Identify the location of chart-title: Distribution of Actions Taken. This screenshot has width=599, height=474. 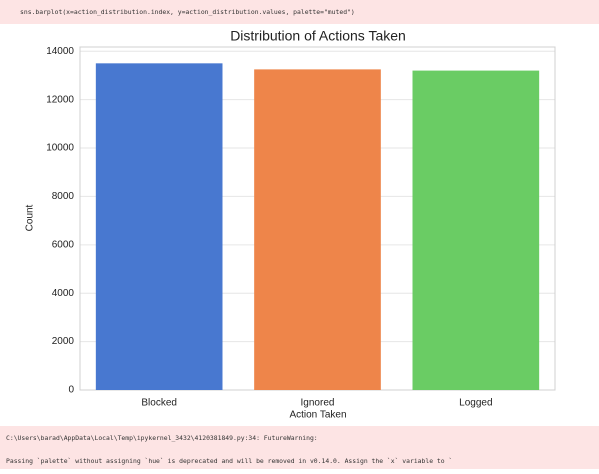
(318, 36).